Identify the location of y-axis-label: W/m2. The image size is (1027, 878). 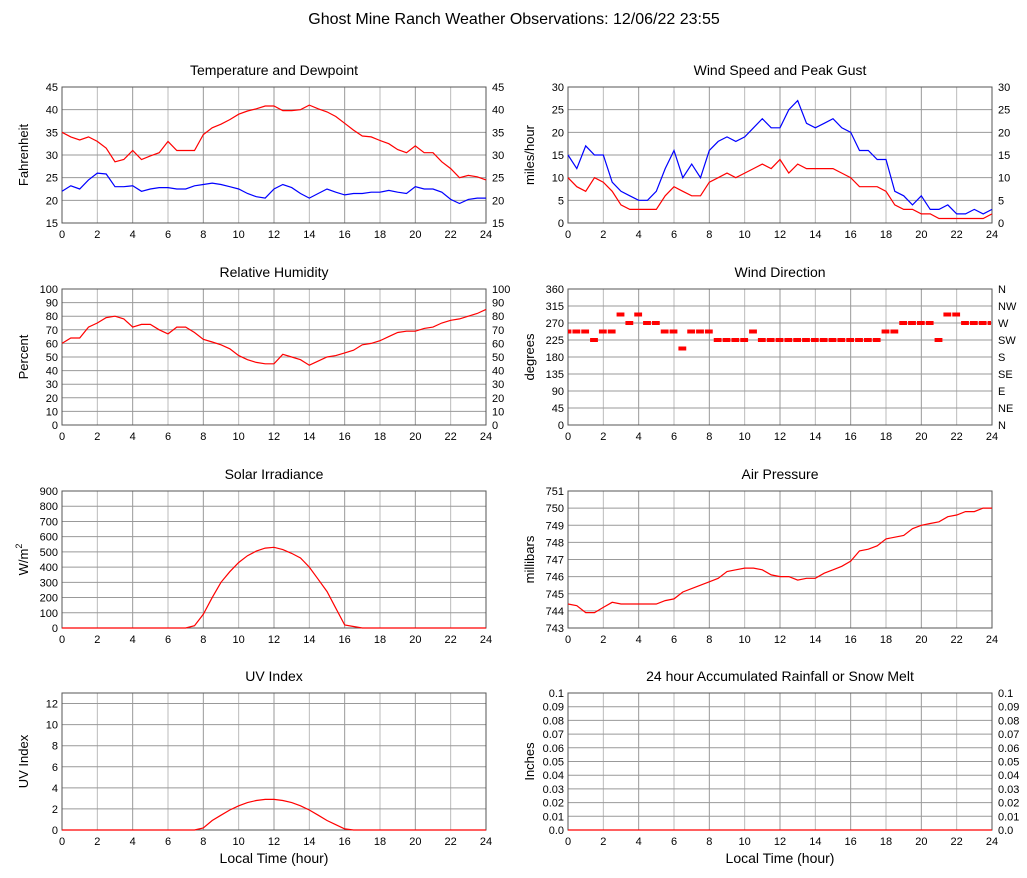
(22, 560).